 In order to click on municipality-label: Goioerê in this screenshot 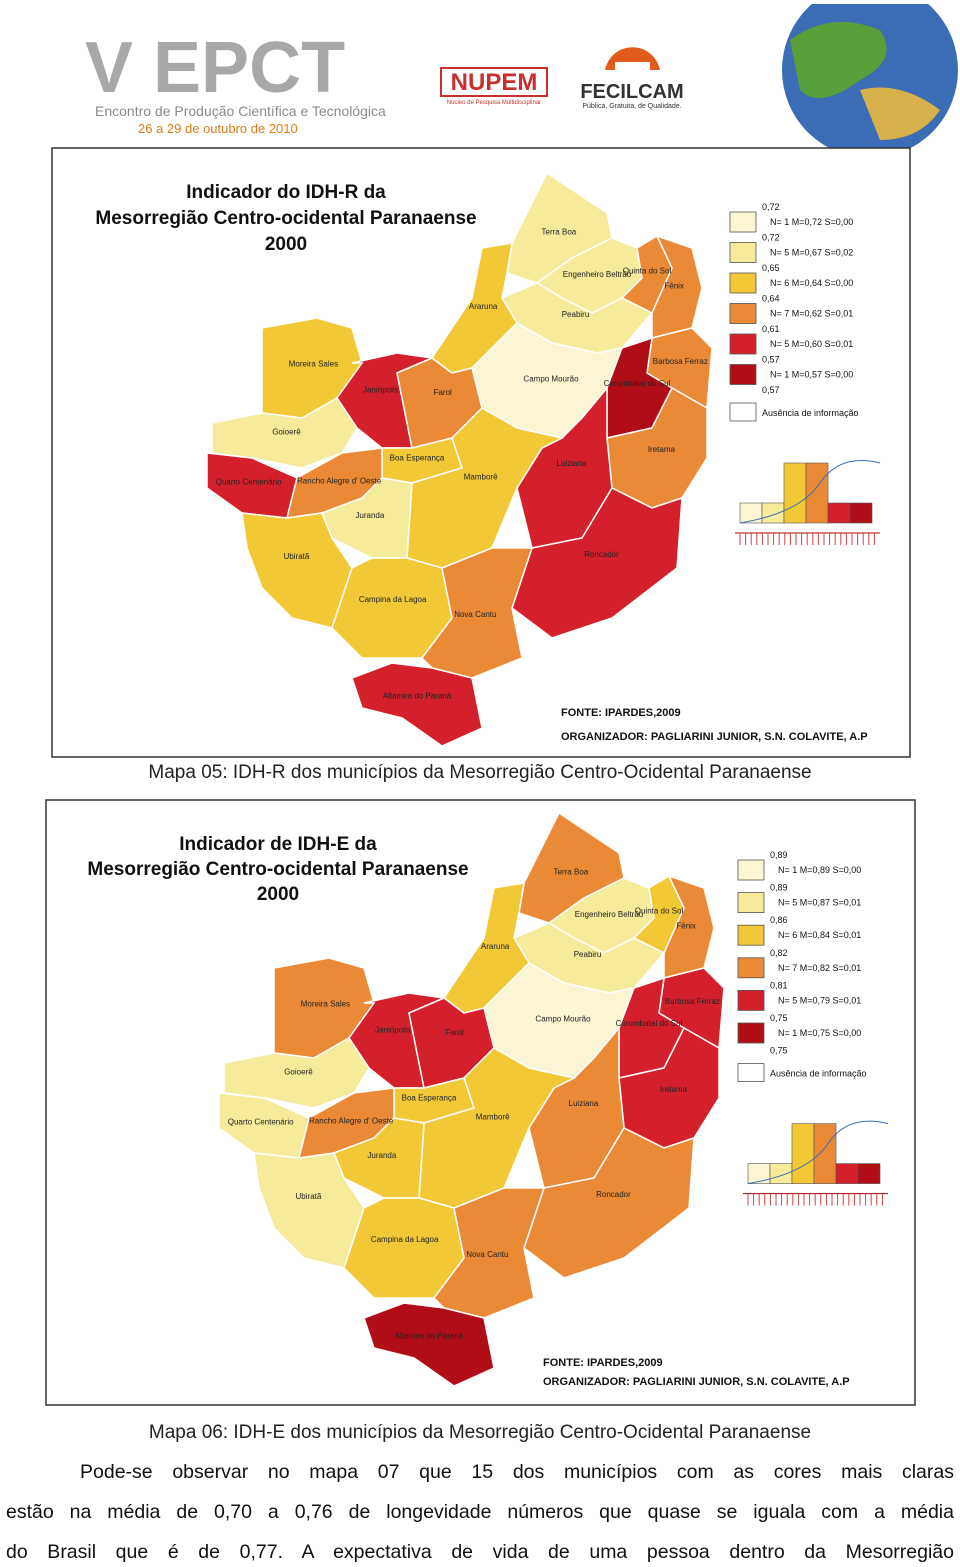, I will do `click(298, 1072)`.